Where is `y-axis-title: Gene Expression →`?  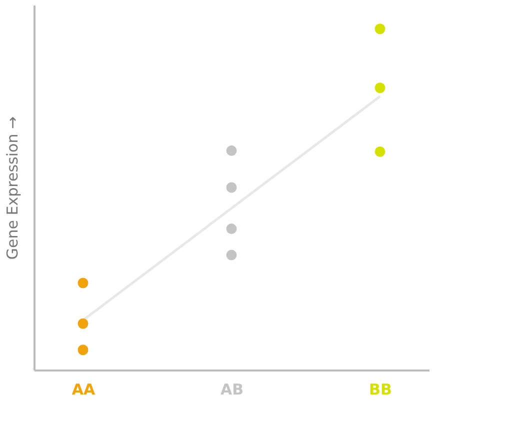 y-axis-title: Gene Expression → is located at coordinates (13, 188).